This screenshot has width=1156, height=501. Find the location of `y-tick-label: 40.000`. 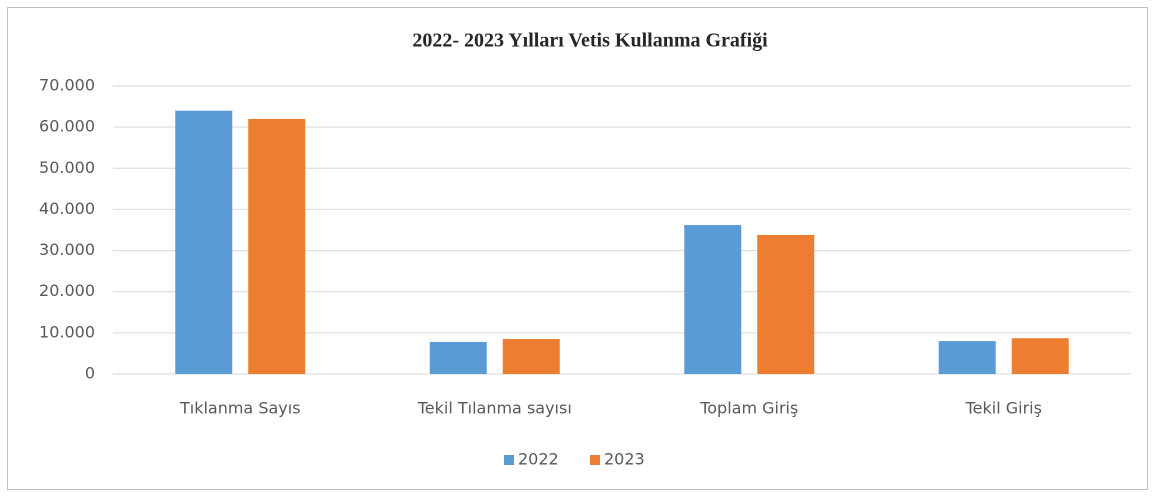

y-tick-label: 40.000 is located at coordinates (67, 208).